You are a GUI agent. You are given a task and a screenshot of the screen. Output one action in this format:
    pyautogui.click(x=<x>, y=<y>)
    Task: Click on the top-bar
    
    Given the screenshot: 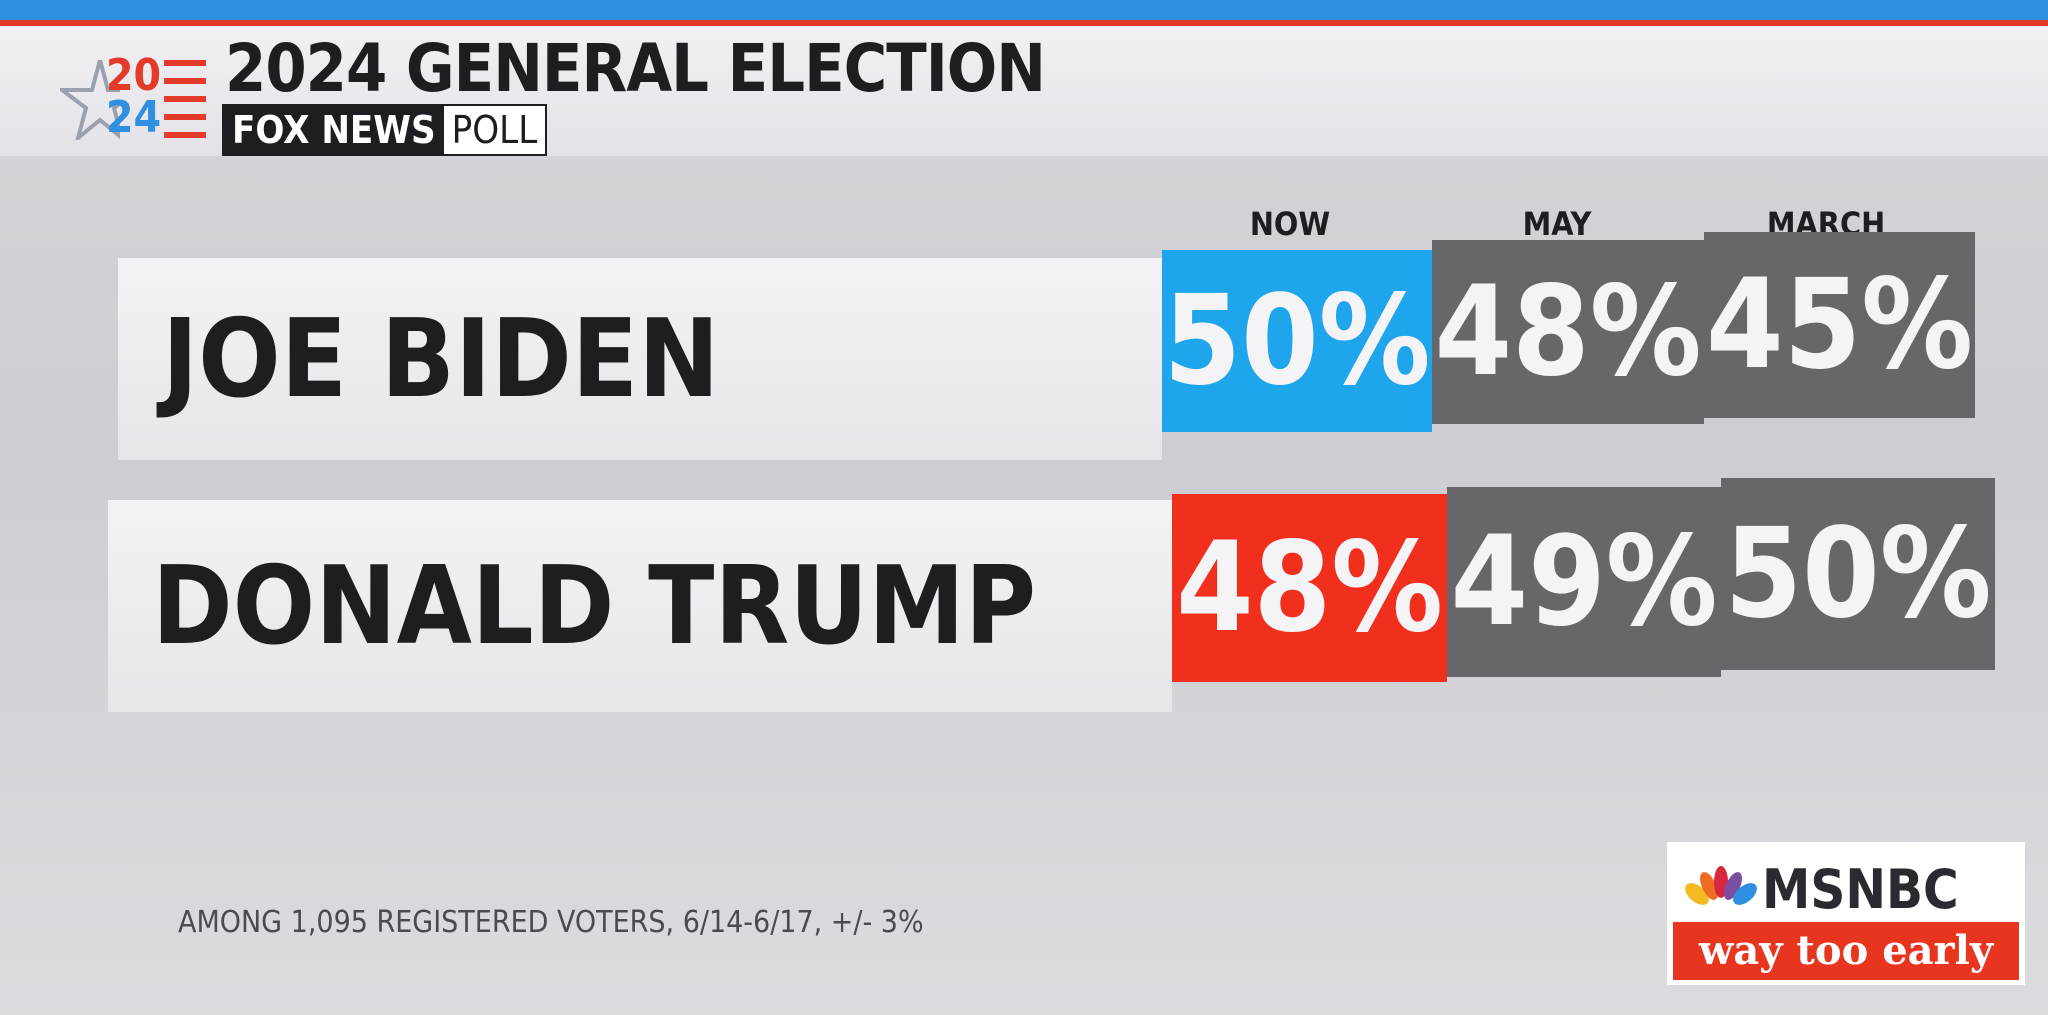 What is the action you would take?
    pyautogui.click(x=1024, y=10)
    